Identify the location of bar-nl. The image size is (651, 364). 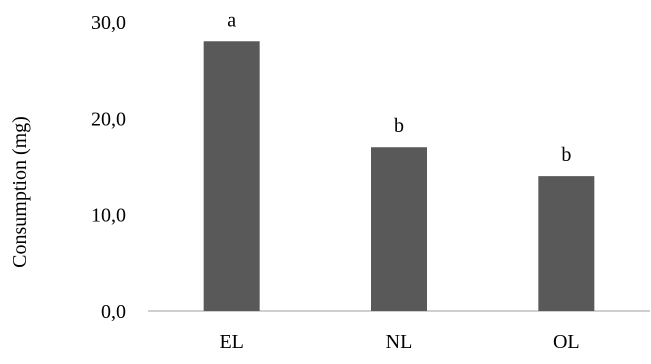
(399, 229).